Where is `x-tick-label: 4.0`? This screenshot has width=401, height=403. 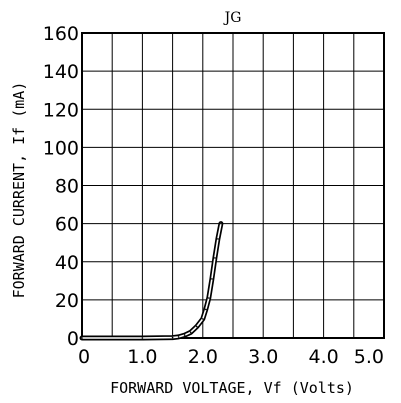 x-tick-label: 4.0 is located at coordinates (323, 357).